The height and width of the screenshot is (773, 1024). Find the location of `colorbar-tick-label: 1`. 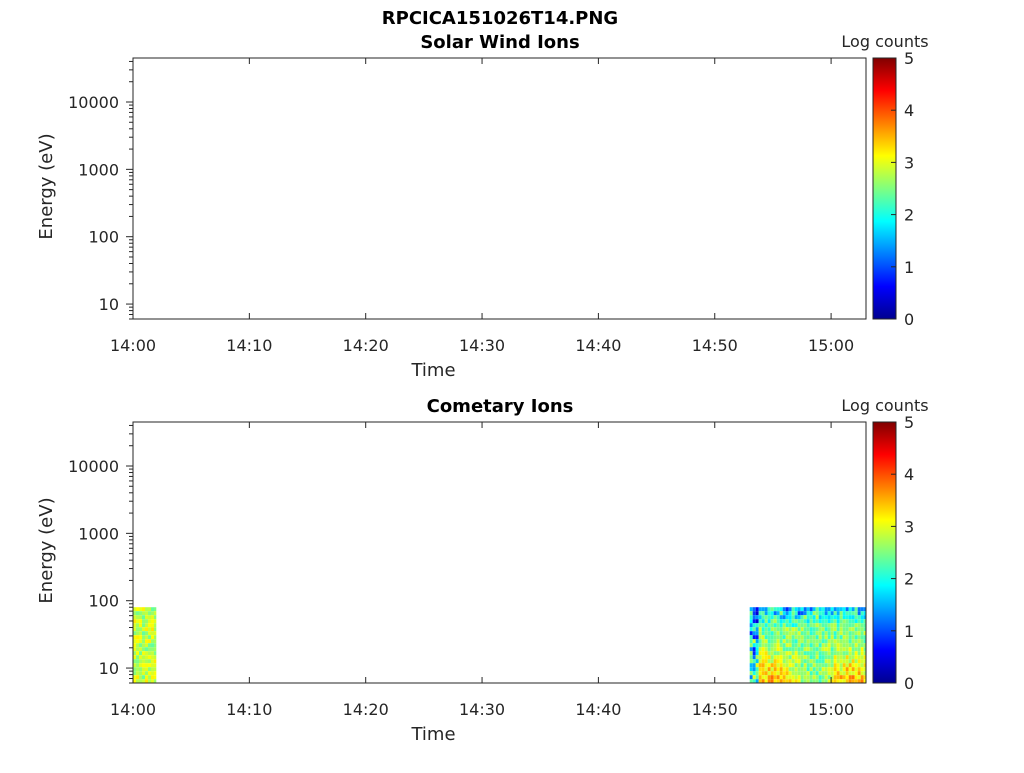

colorbar-tick-label: 1 is located at coordinates (909, 267).